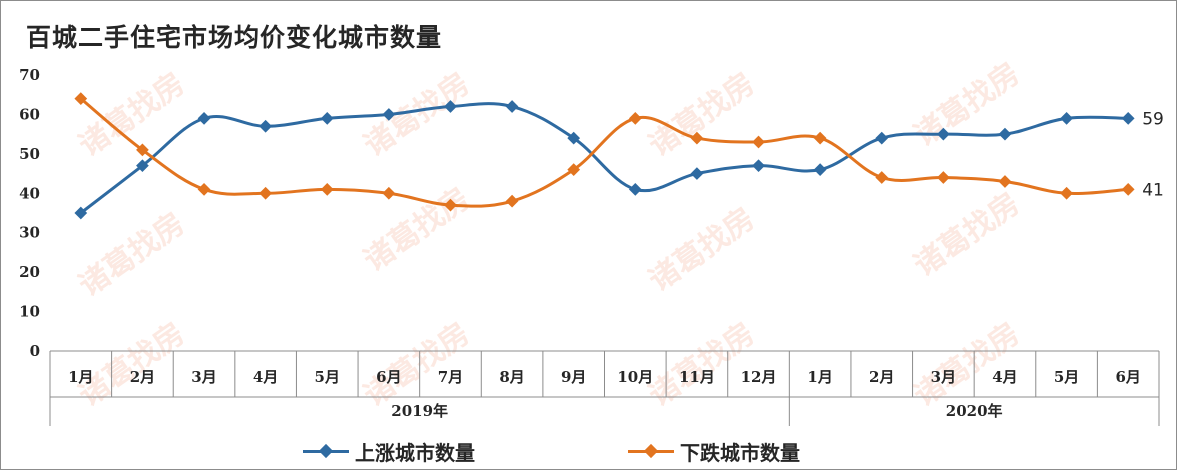  Describe the element at coordinates (419, 411) in the screenshot. I see `x-group-label: 2019年` at that location.